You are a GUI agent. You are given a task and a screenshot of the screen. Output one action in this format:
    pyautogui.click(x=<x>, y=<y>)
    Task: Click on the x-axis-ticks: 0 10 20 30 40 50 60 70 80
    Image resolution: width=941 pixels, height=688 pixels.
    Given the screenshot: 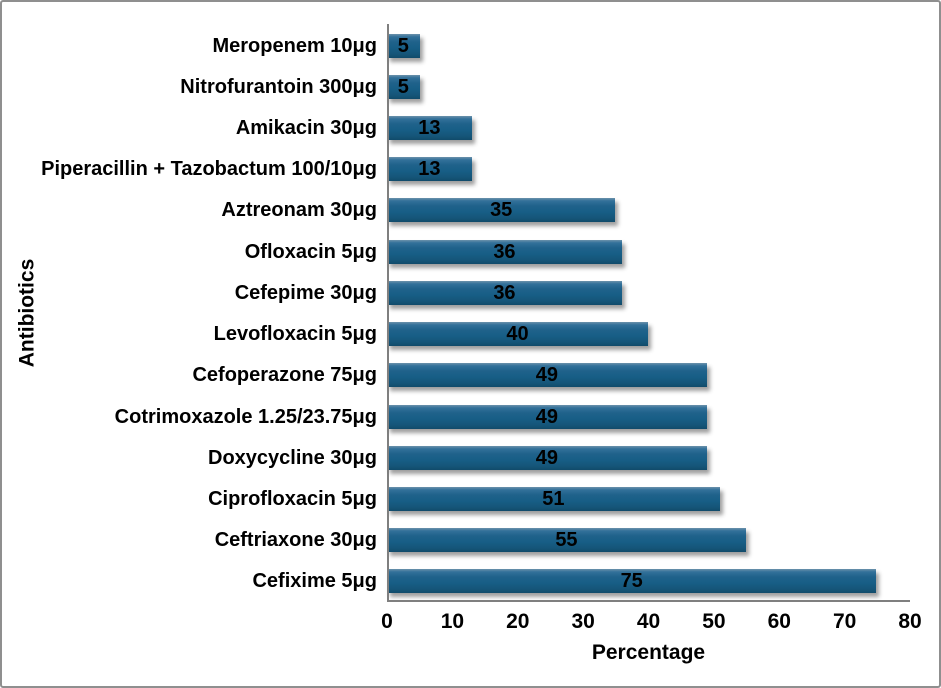 What is the action you would take?
    pyautogui.click(x=651, y=622)
    